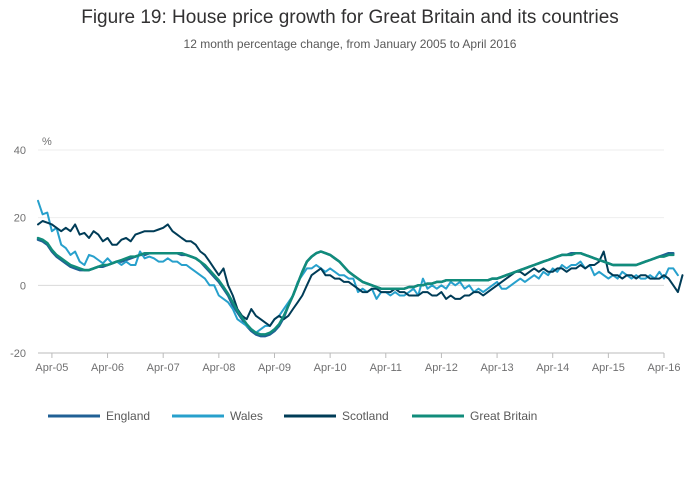 The width and height of the screenshot is (700, 502). What do you see at coordinates (107, 368) in the screenshot?
I see `x-tick-label: Apr-06` at bounding box center [107, 368].